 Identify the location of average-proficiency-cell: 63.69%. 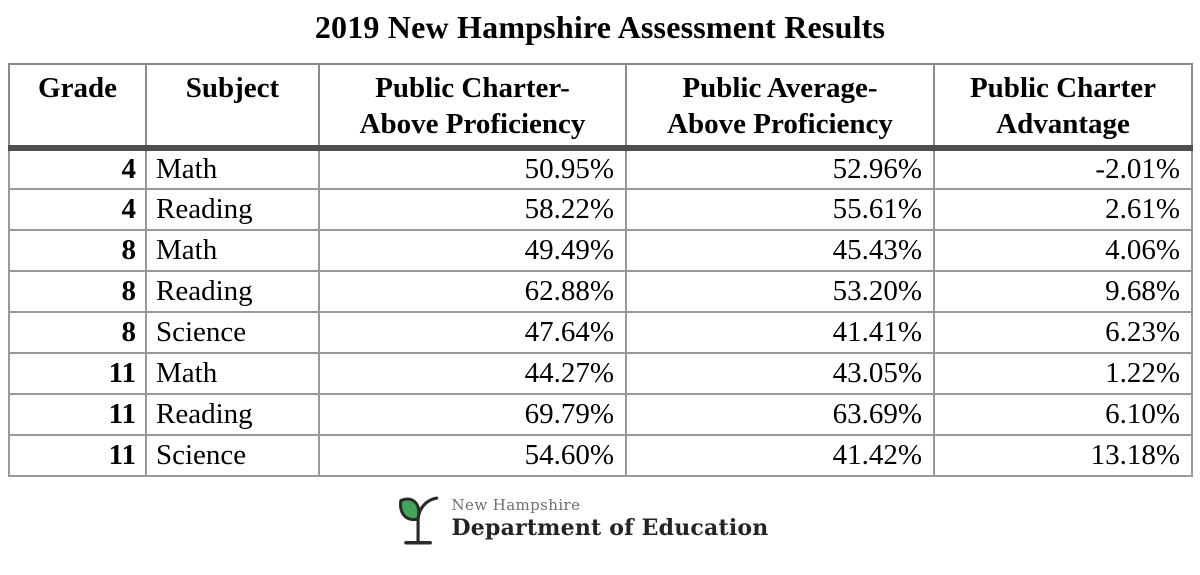
(780, 414).